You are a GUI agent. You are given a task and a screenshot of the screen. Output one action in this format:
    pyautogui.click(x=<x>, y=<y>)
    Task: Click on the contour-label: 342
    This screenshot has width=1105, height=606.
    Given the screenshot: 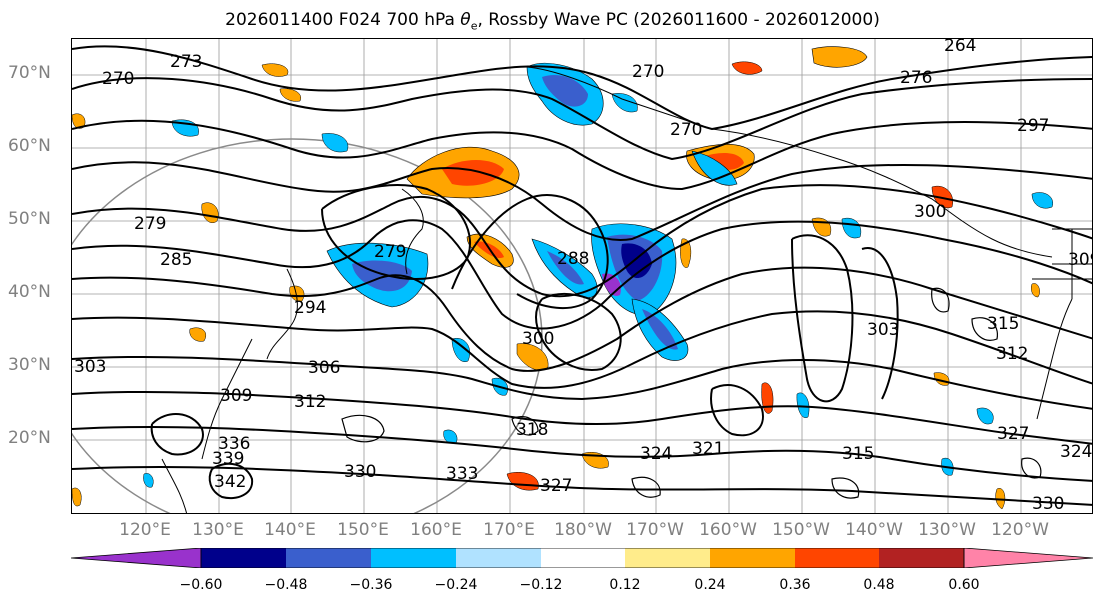 What is the action you would take?
    pyautogui.click(x=230, y=482)
    